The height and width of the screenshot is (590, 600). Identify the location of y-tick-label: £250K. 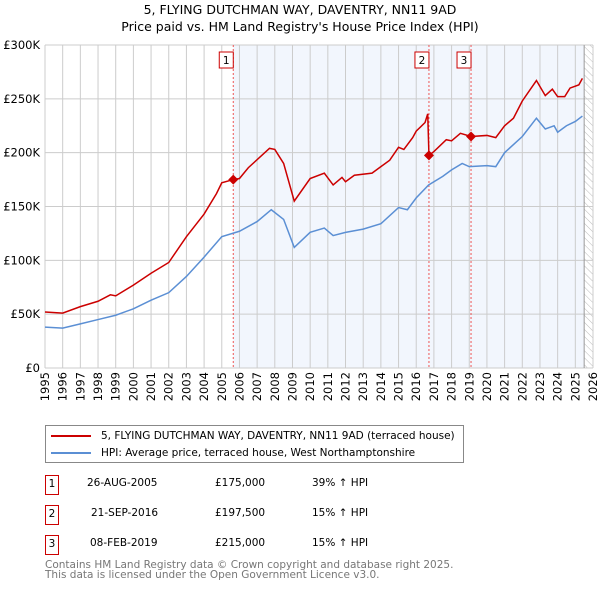
(21, 99).